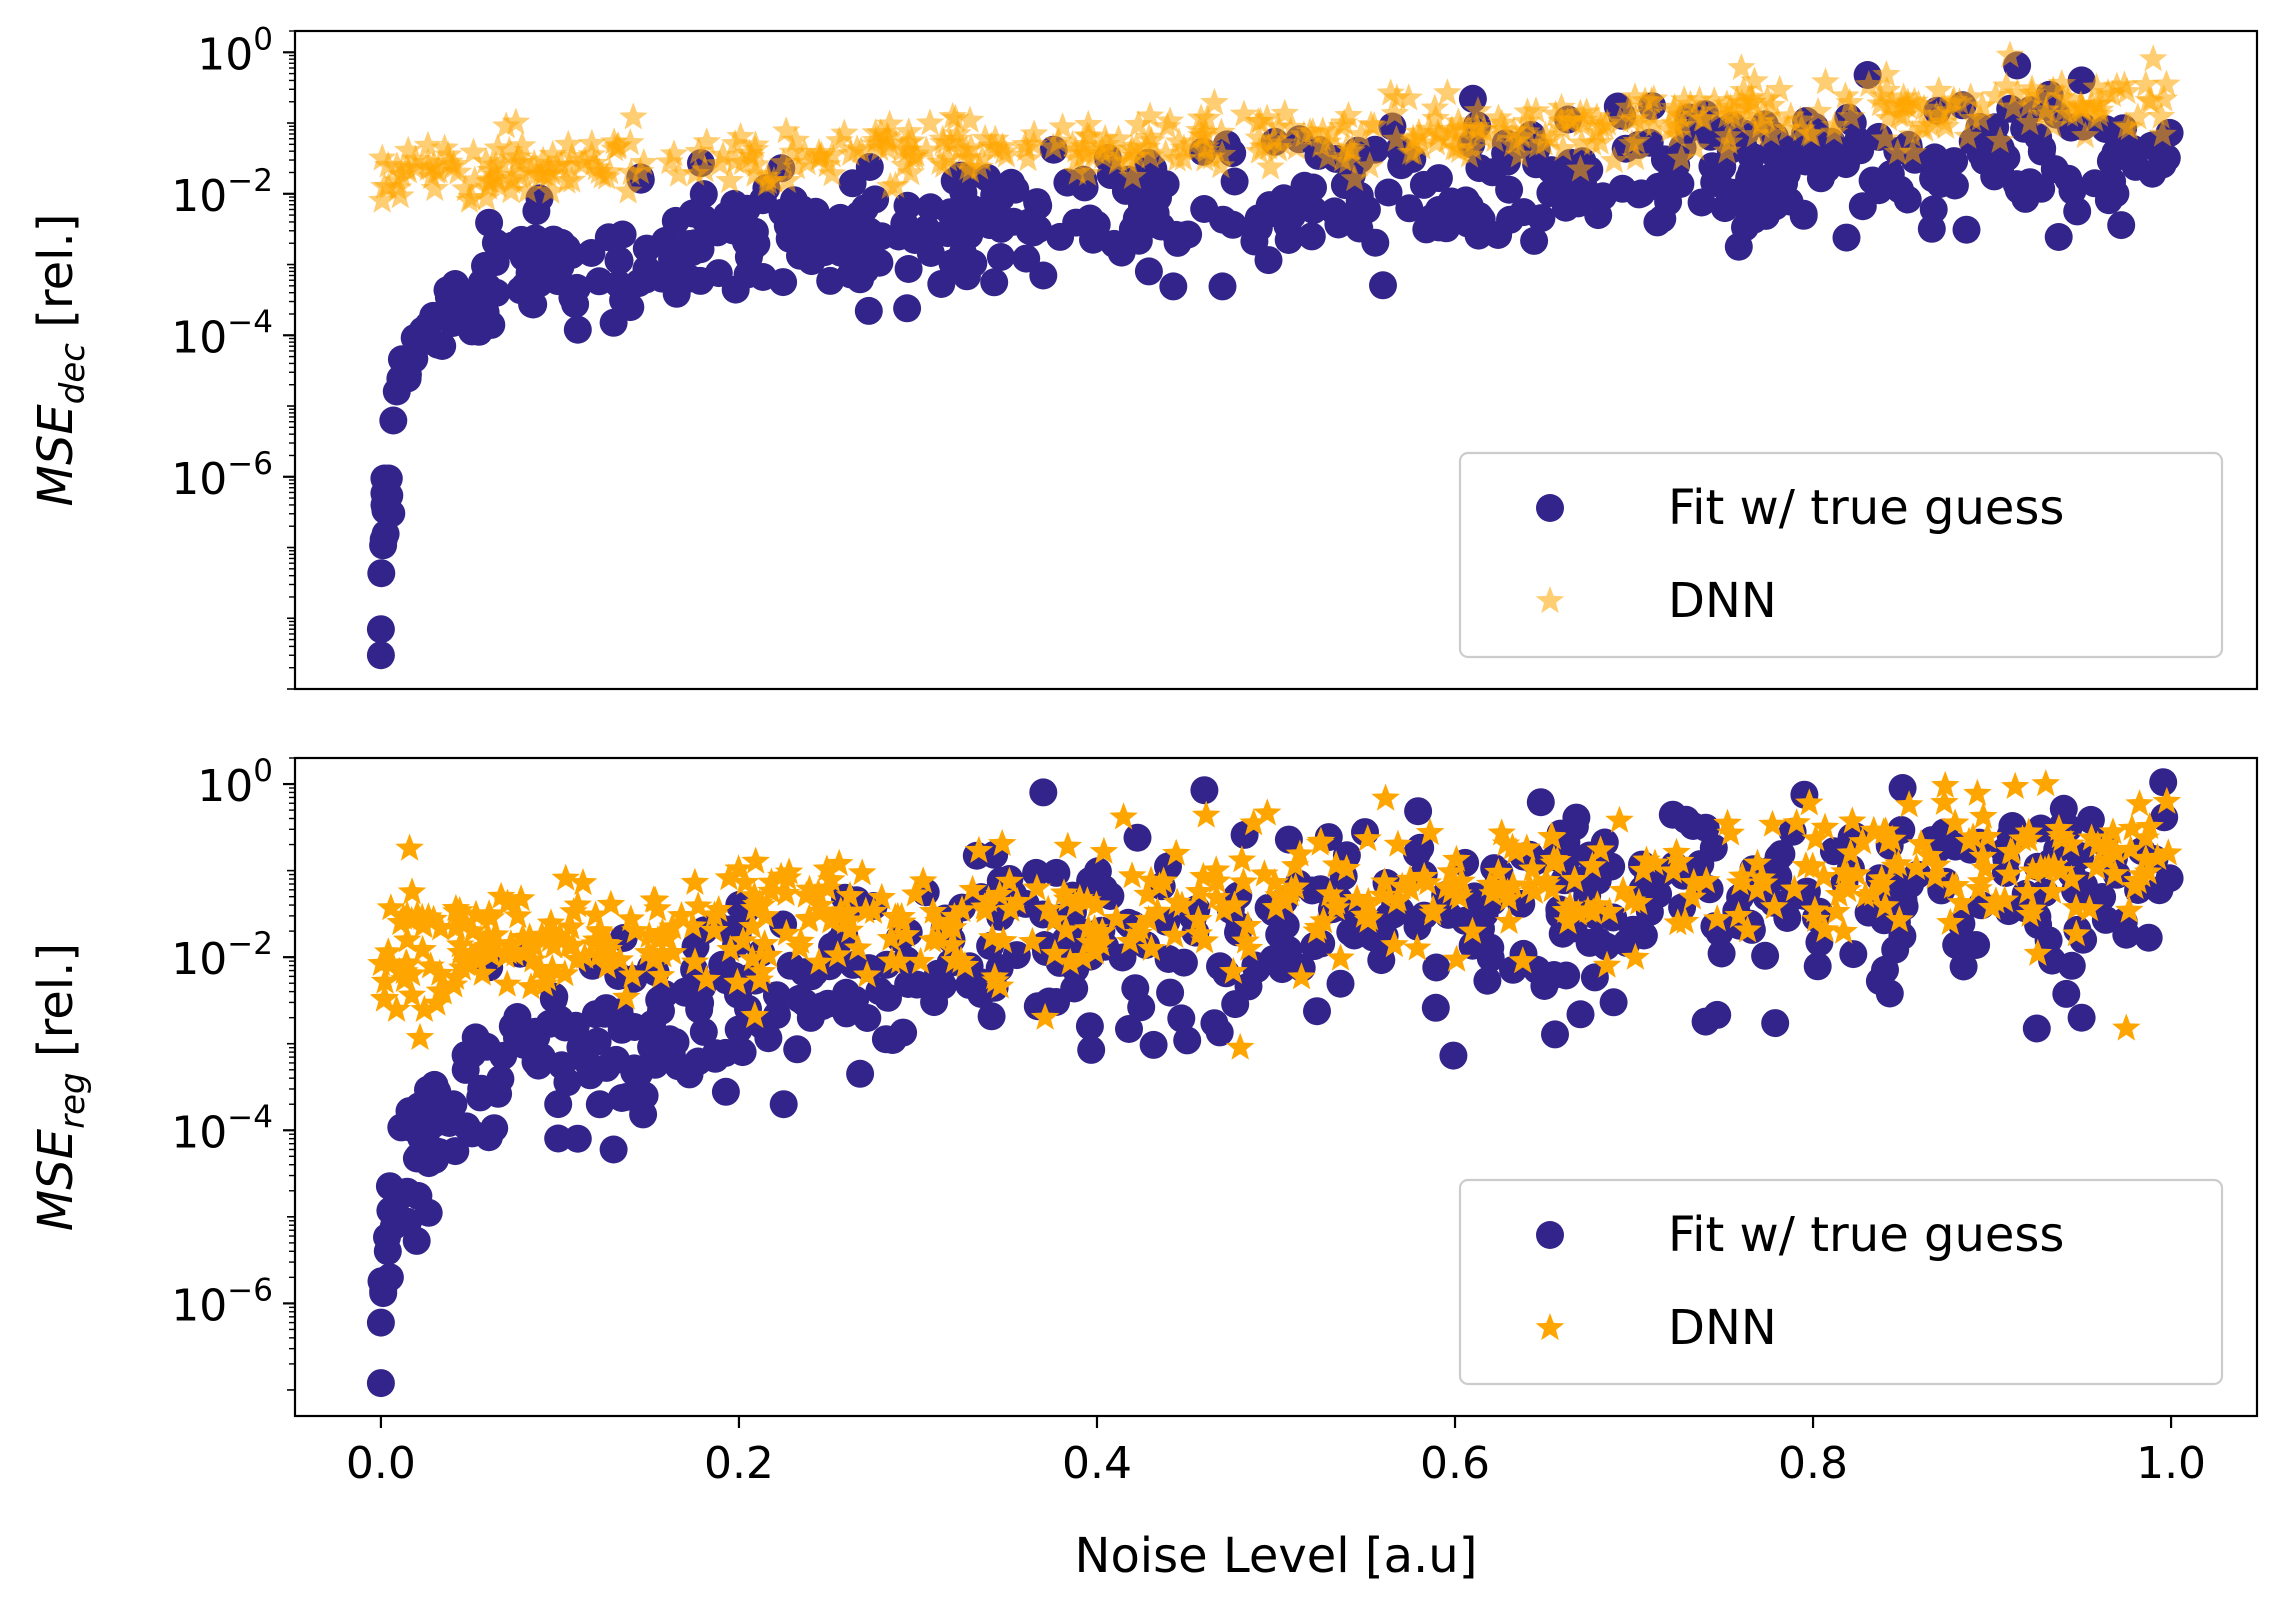  I want to click on top-y-axis-label: MSEdec [rel.], so click(60, 360).